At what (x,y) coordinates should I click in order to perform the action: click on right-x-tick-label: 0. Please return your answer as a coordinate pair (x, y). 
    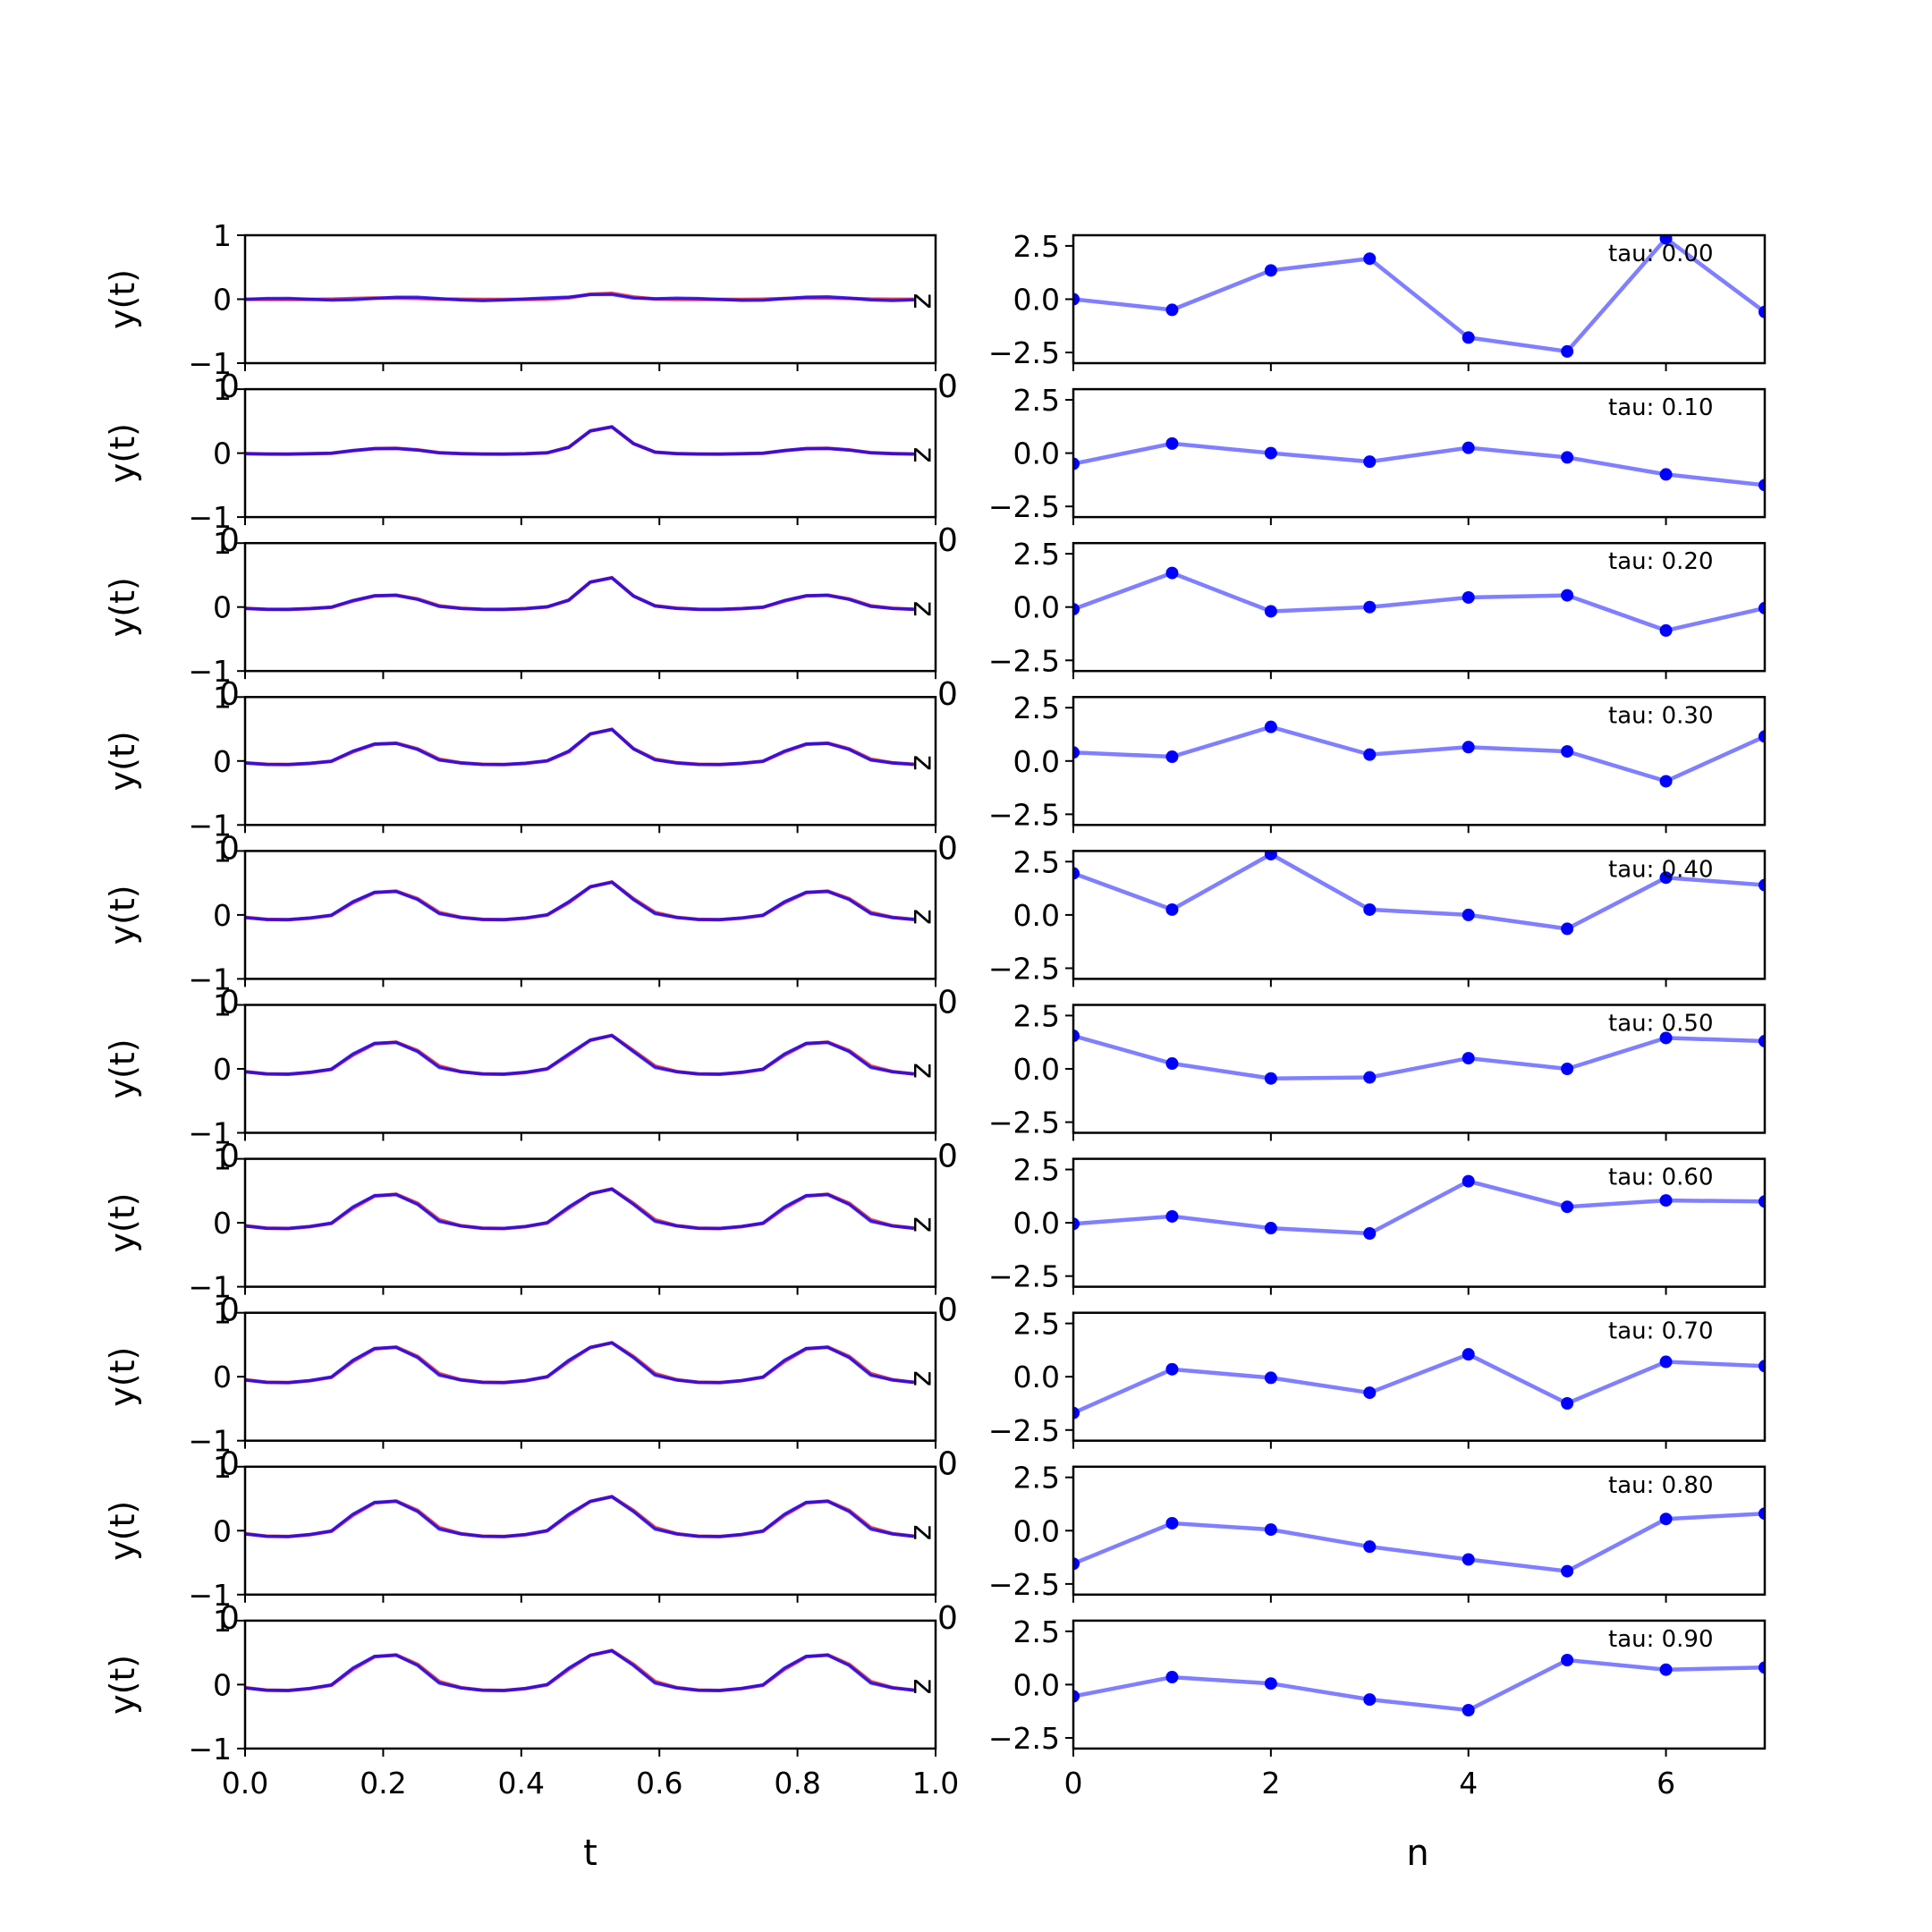
    Looking at the image, I should click on (1073, 1783).